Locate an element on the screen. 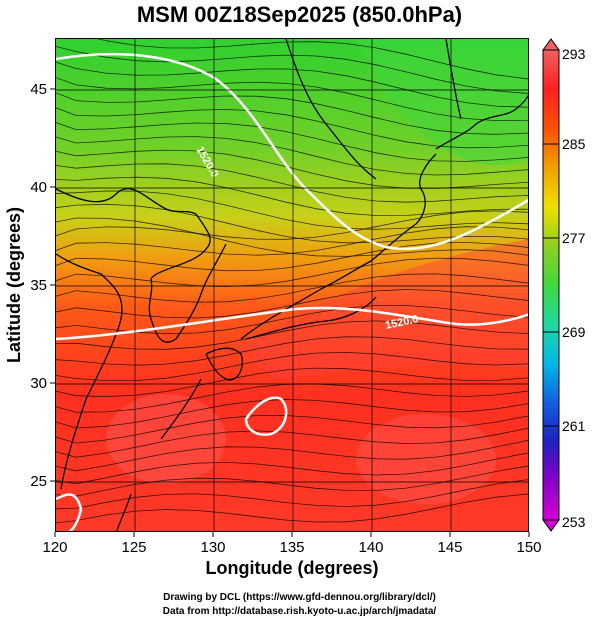 The width and height of the screenshot is (599, 625). x-tick-label: 145 is located at coordinates (449, 547).